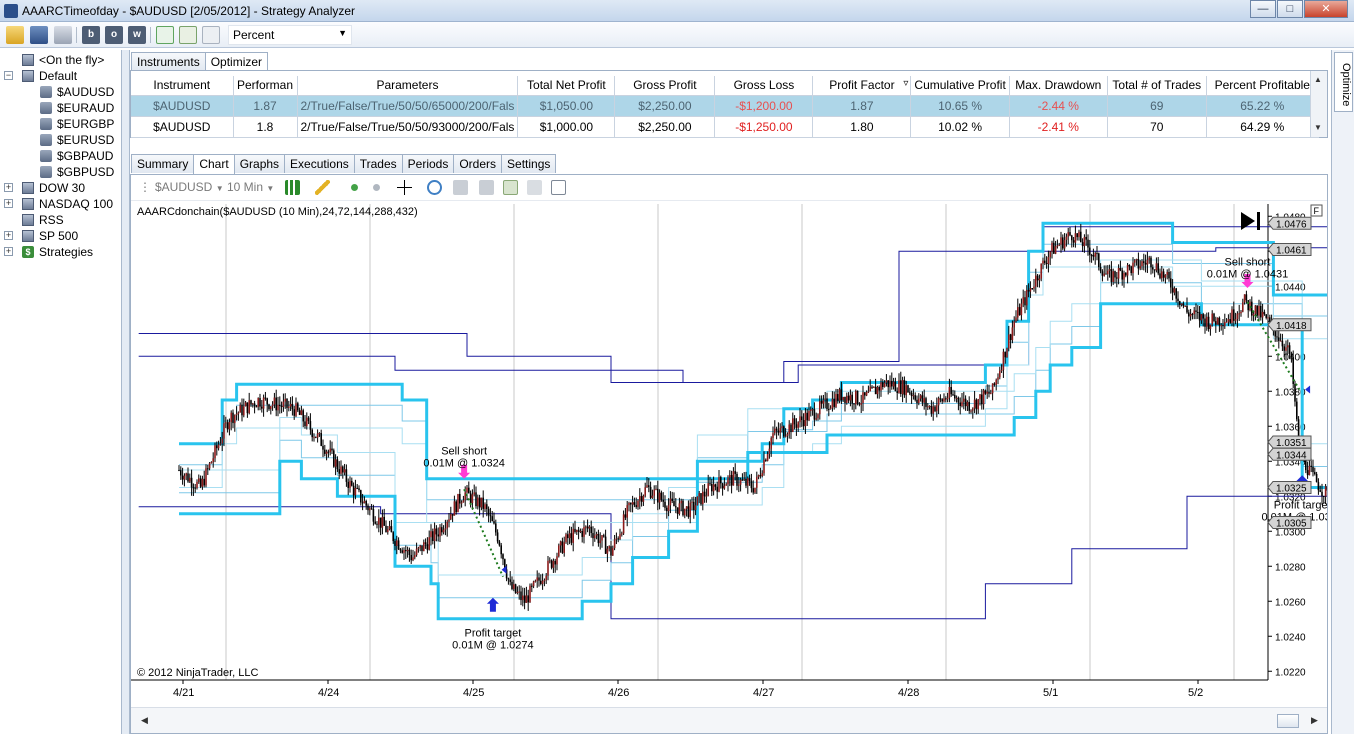 Image resolution: width=1354 pixels, height=734 pixels. I want to click on column-header: Gross Profit, so click(665, 86).